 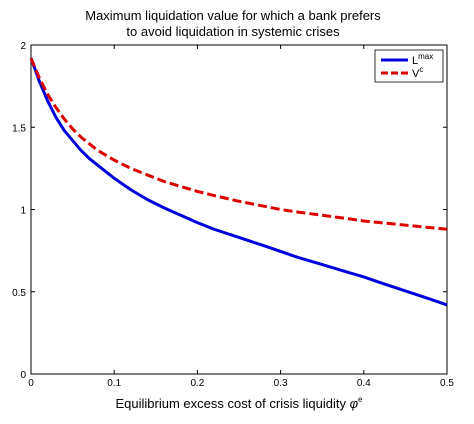 What do you see at coordinates (23, 211) in the screenshot?
I see `y-tick-label: 1` at bounding box center [23, 211].